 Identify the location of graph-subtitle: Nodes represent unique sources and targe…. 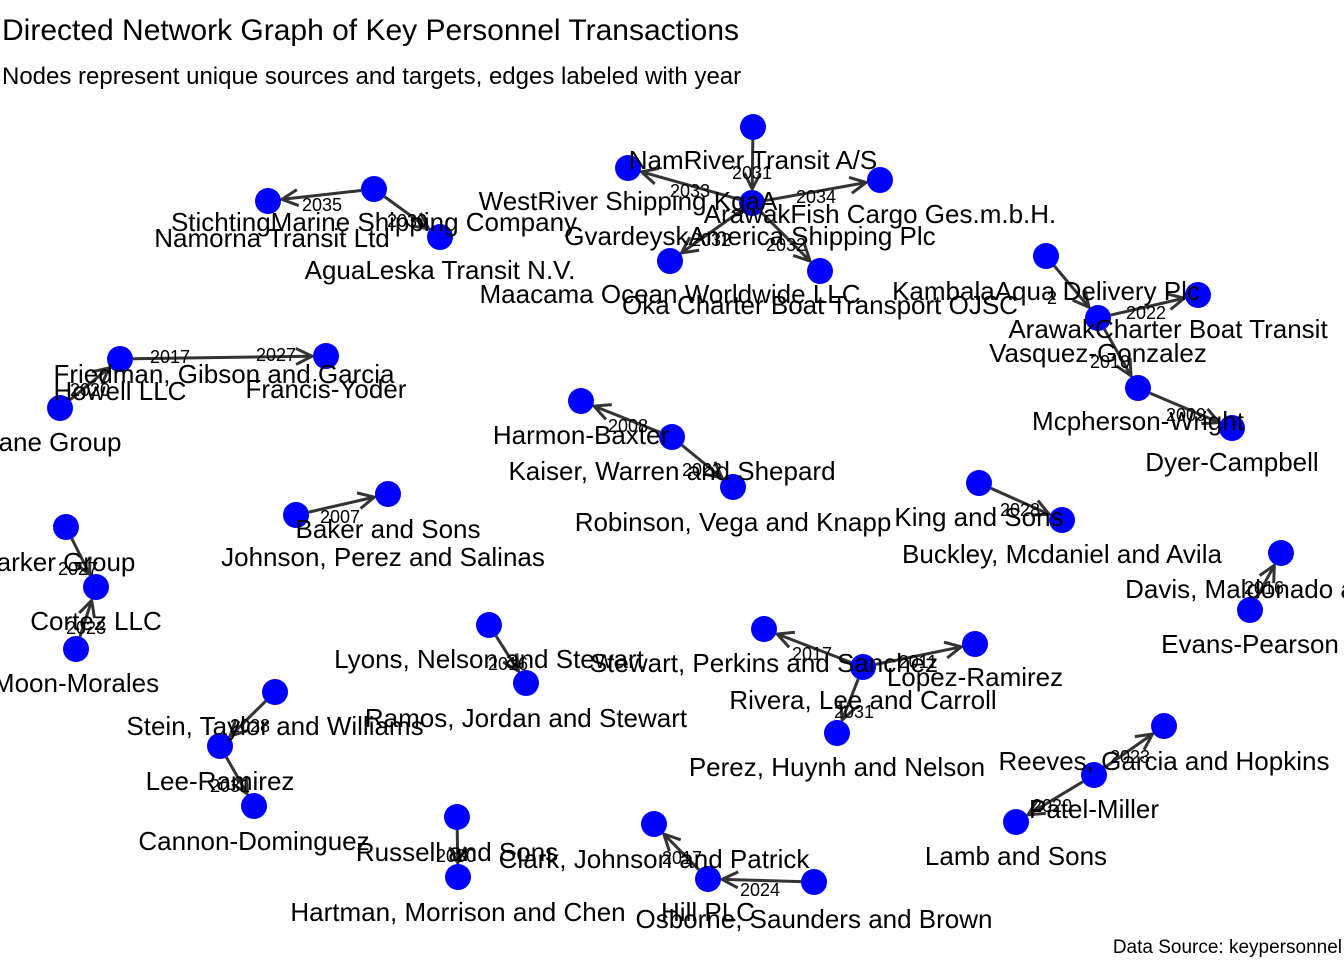
(371, 76).